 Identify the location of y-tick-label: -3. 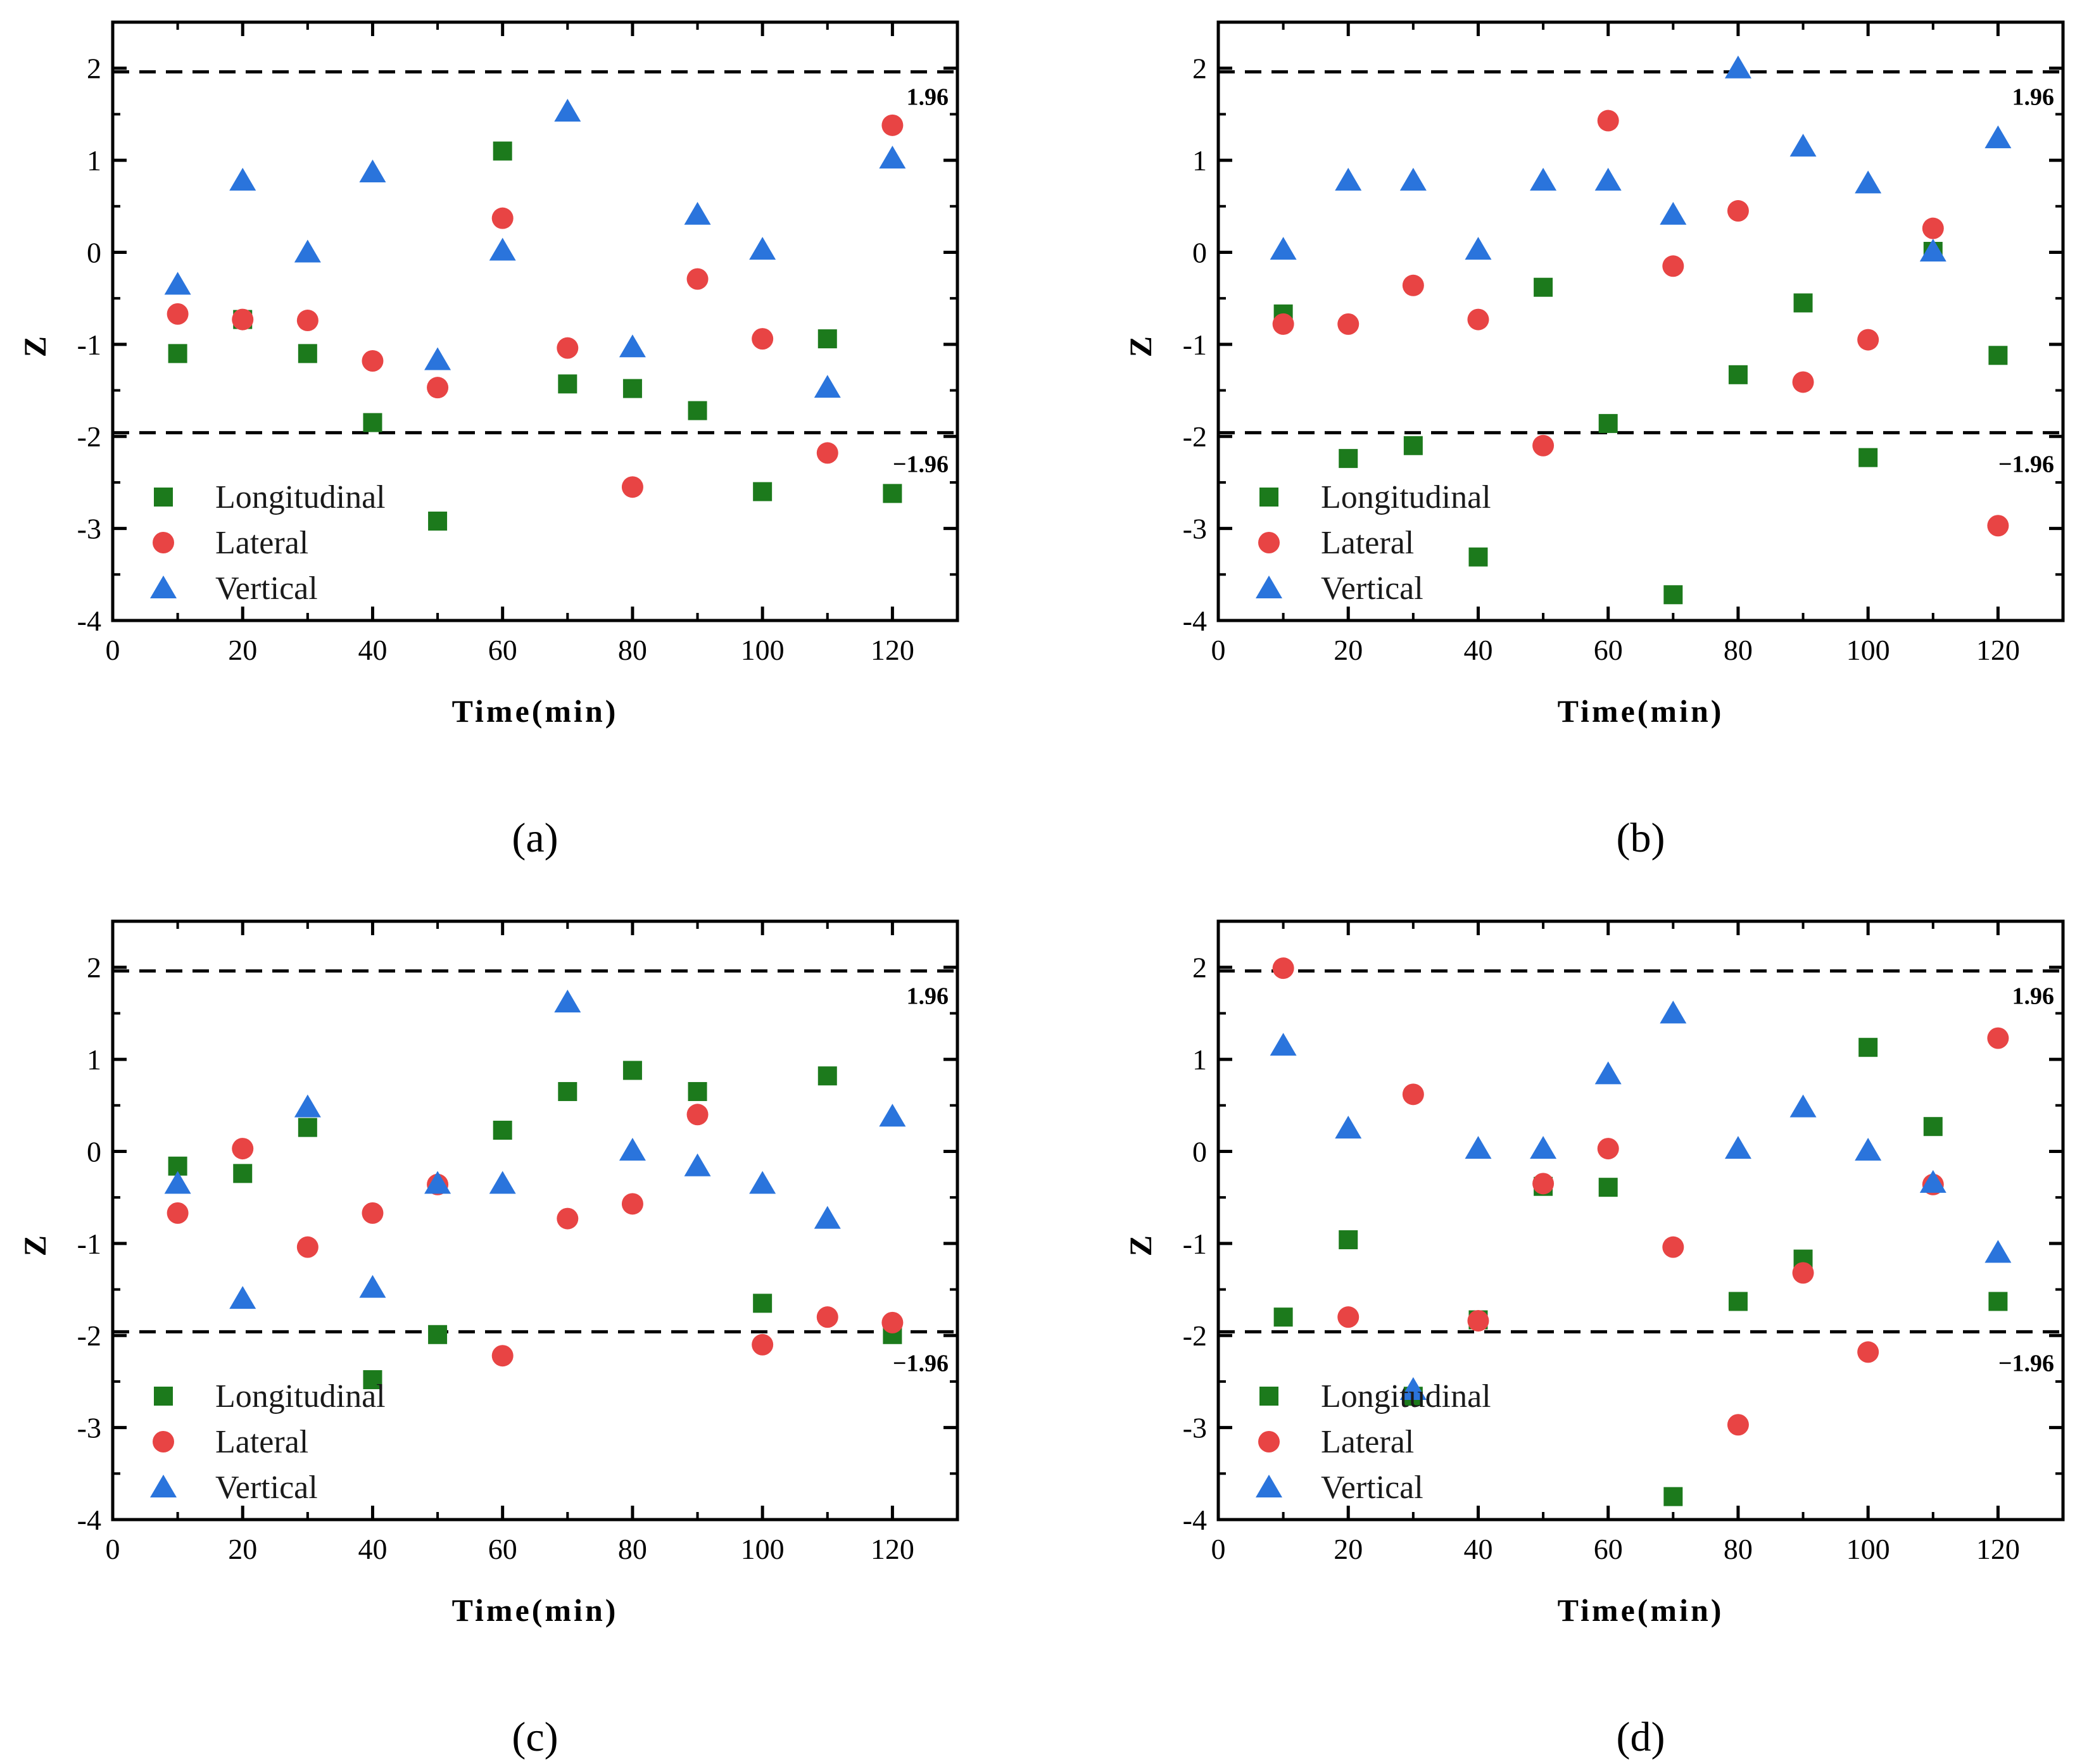
(1195, 1428).